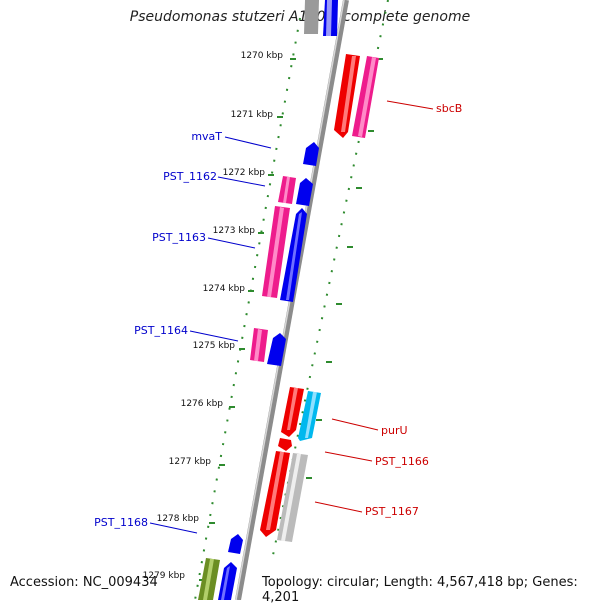 This screenshot has height=605, width=600. What do you see at coordinates (214, 346) in the screenshot?
I see `kbp-label: 1275 kbp` at bounding box center [214, 346].